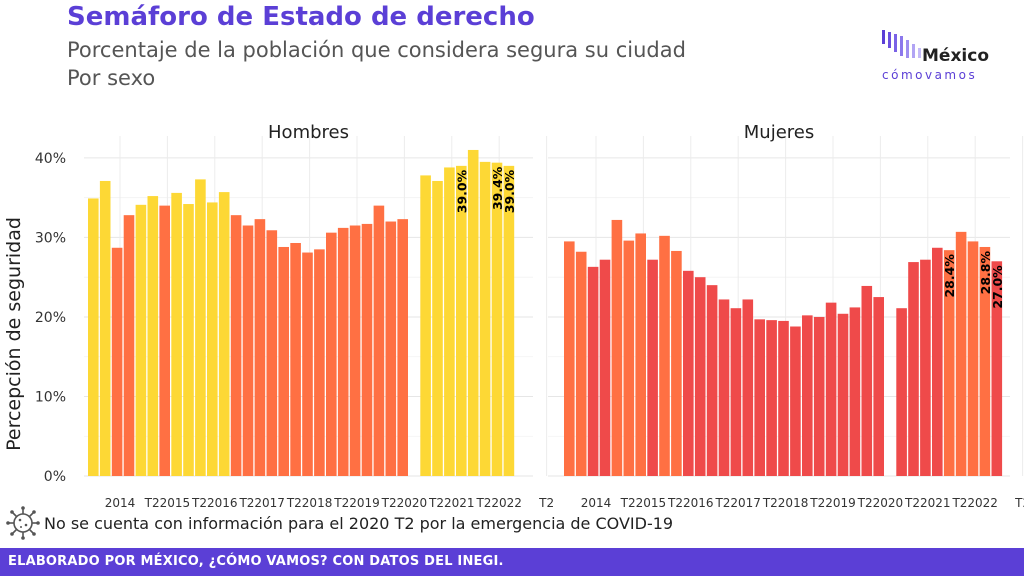 The height and width of the screenshot is (576, 1024). Describe the element at coordinates (50, 397) in the screenshot. I see `y-tick-label: 10%` at that location.